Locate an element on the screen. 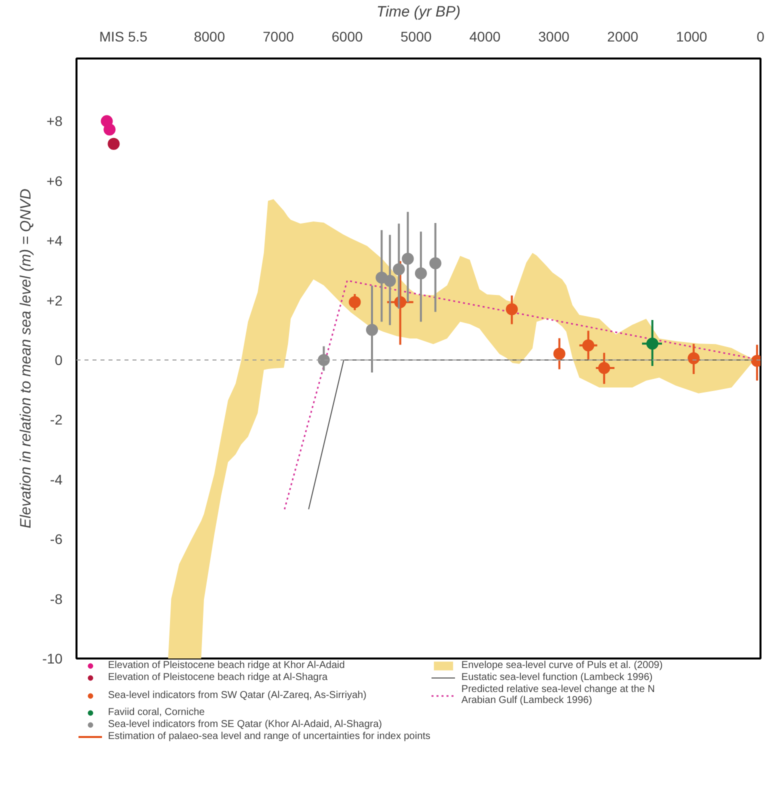 The image size is (776, 800). legend-label: Sea-level indicators from SW Qatar (Al-Zareq, As-Sirriyah) is located at coordinates (237, 695).